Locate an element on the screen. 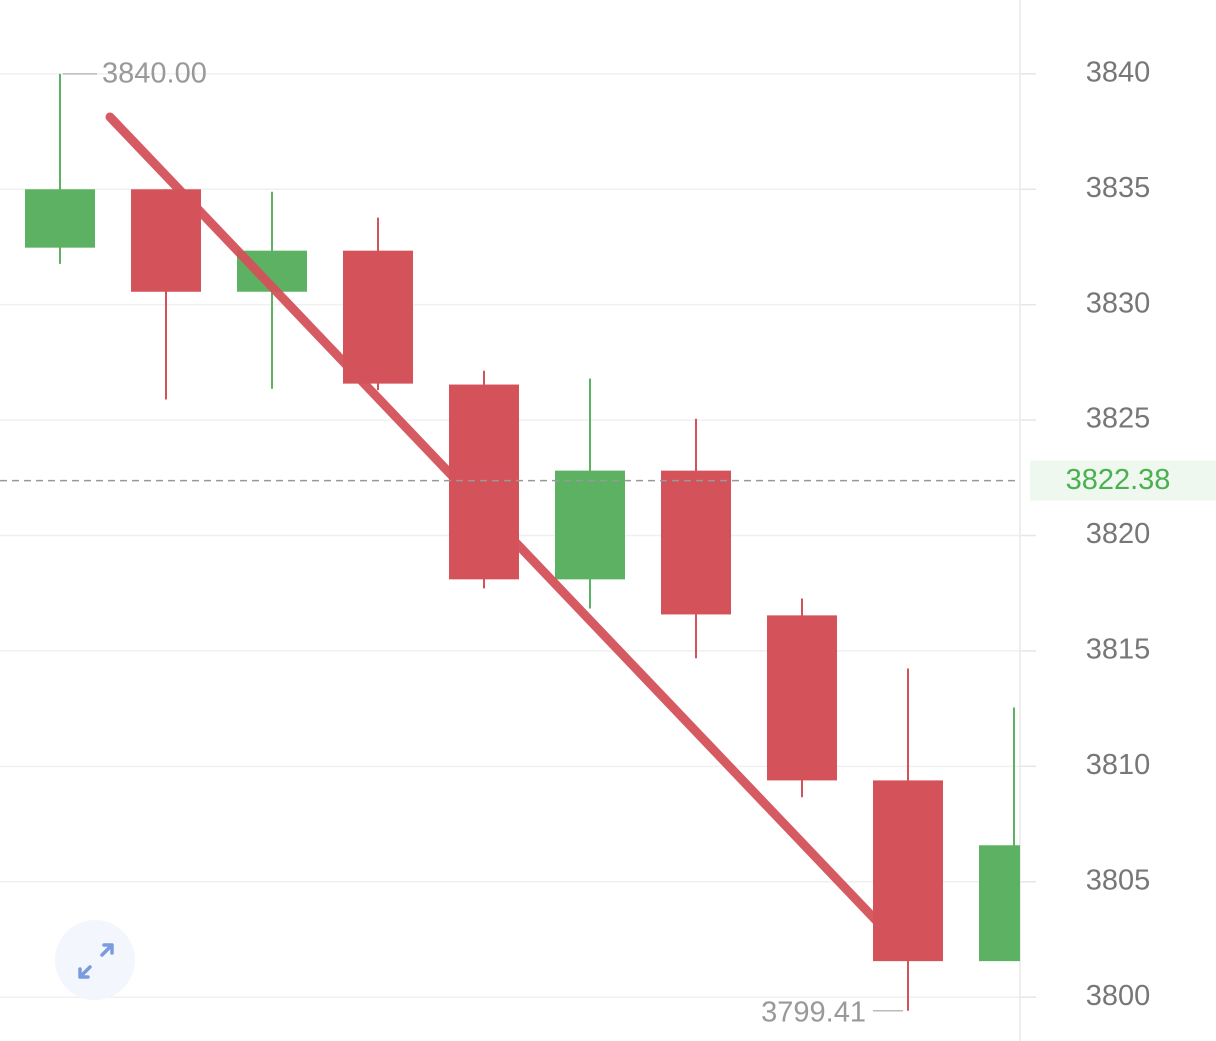 This screenshot has width=1216, height=1041. annotation-label: 3799.41 is located at coordinates (813, 1012).